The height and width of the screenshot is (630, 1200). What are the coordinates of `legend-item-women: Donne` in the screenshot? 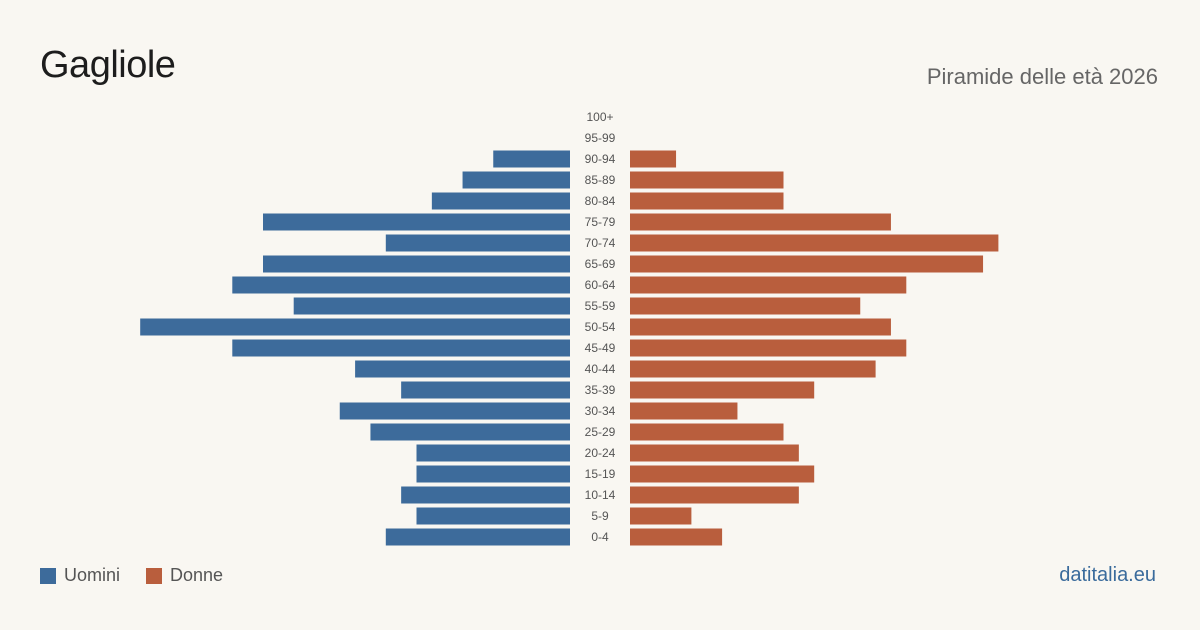 It's located at (184, 575).